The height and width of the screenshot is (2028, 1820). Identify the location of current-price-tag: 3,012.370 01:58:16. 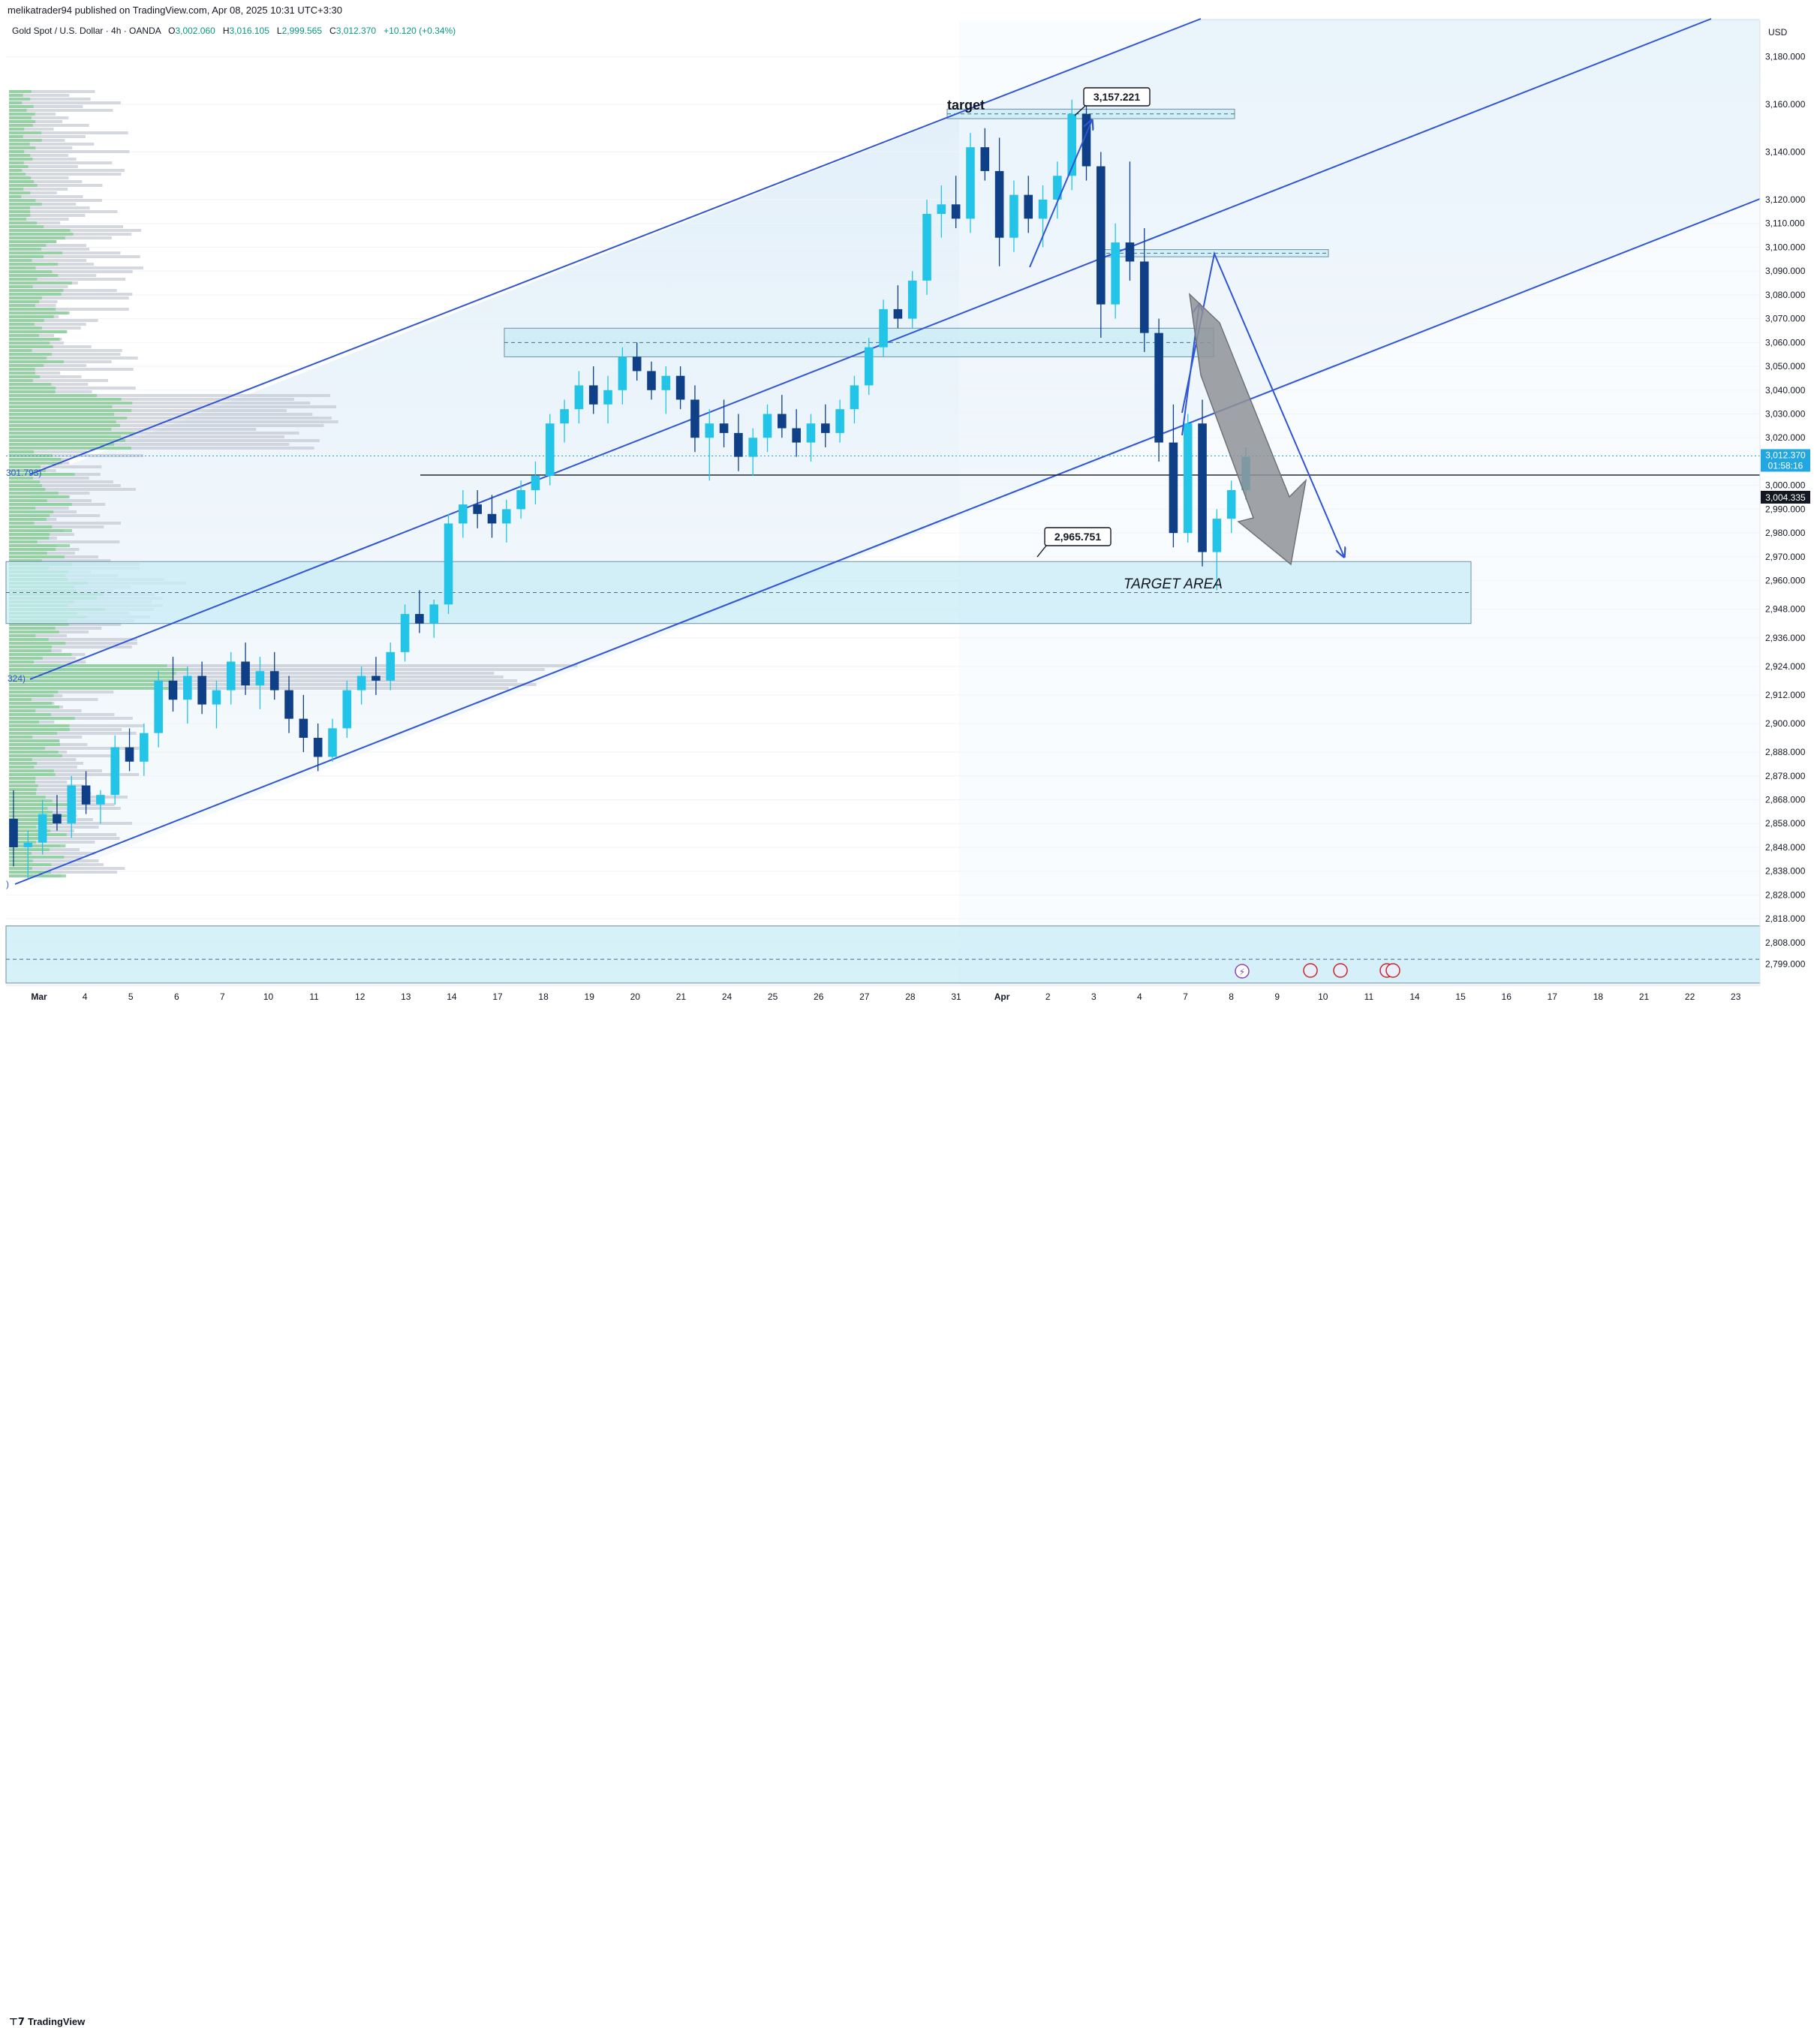
(1785, 461).